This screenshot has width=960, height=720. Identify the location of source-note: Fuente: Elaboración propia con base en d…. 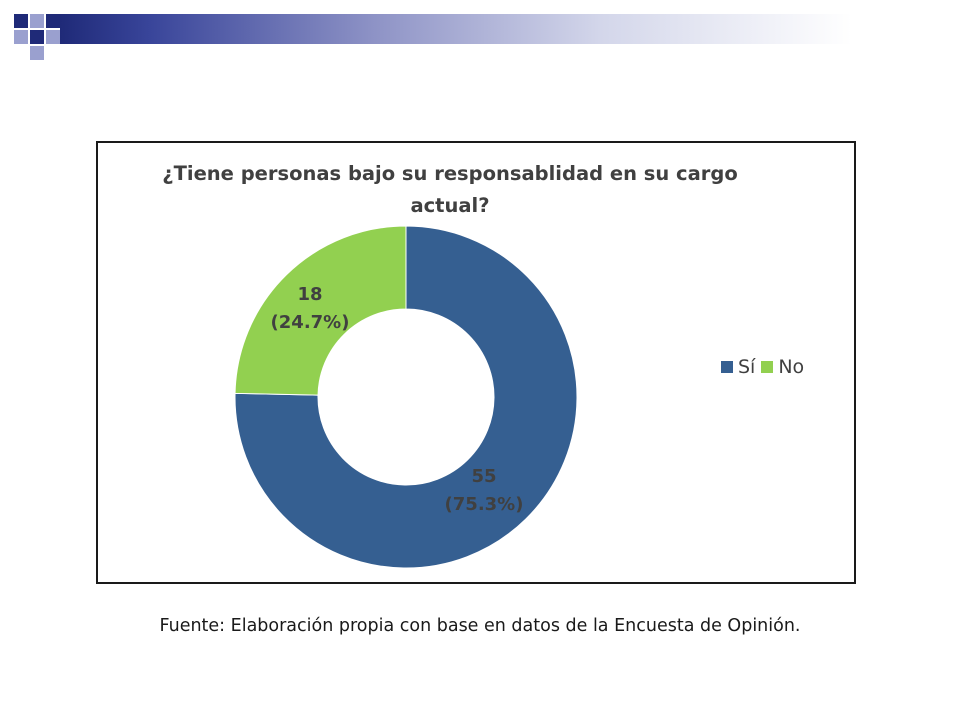
(480, 626).